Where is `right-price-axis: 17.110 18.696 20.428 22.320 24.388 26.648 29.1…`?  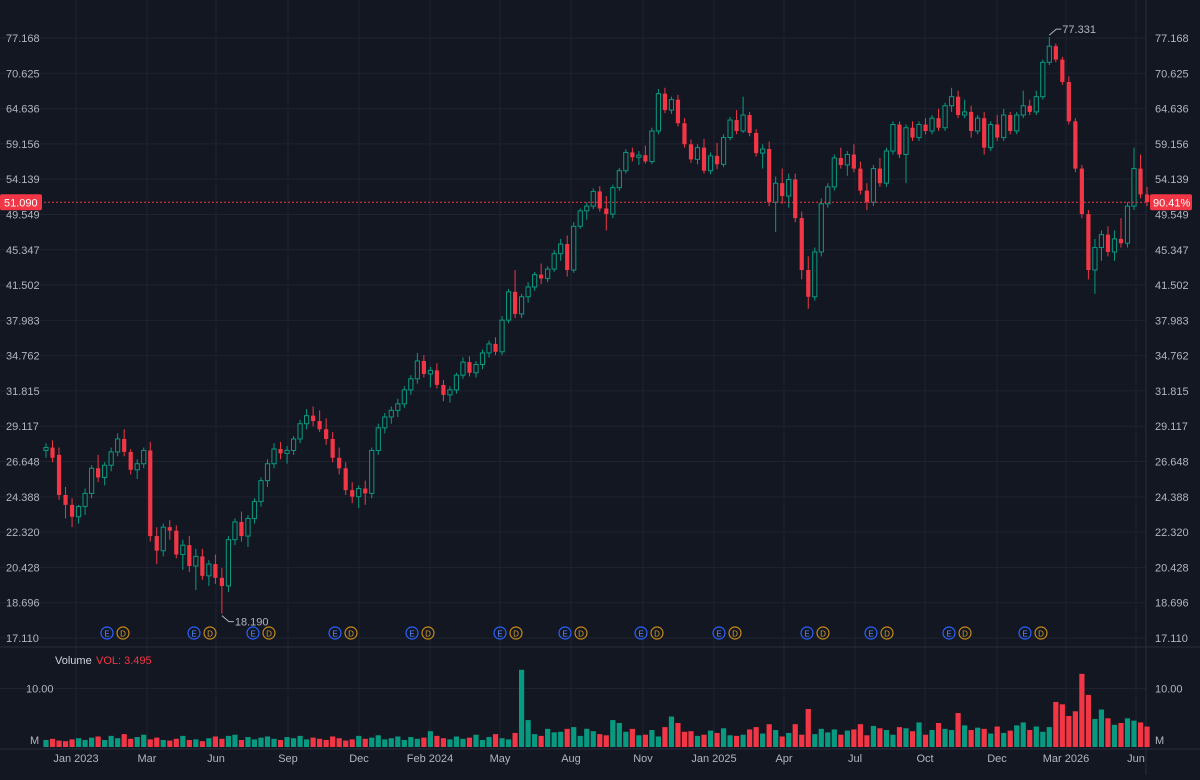 right-price-axis: 17.110 18.696 20.428 22.320 24.388 26.648 29.1… is located at coordinates (1172, 339).